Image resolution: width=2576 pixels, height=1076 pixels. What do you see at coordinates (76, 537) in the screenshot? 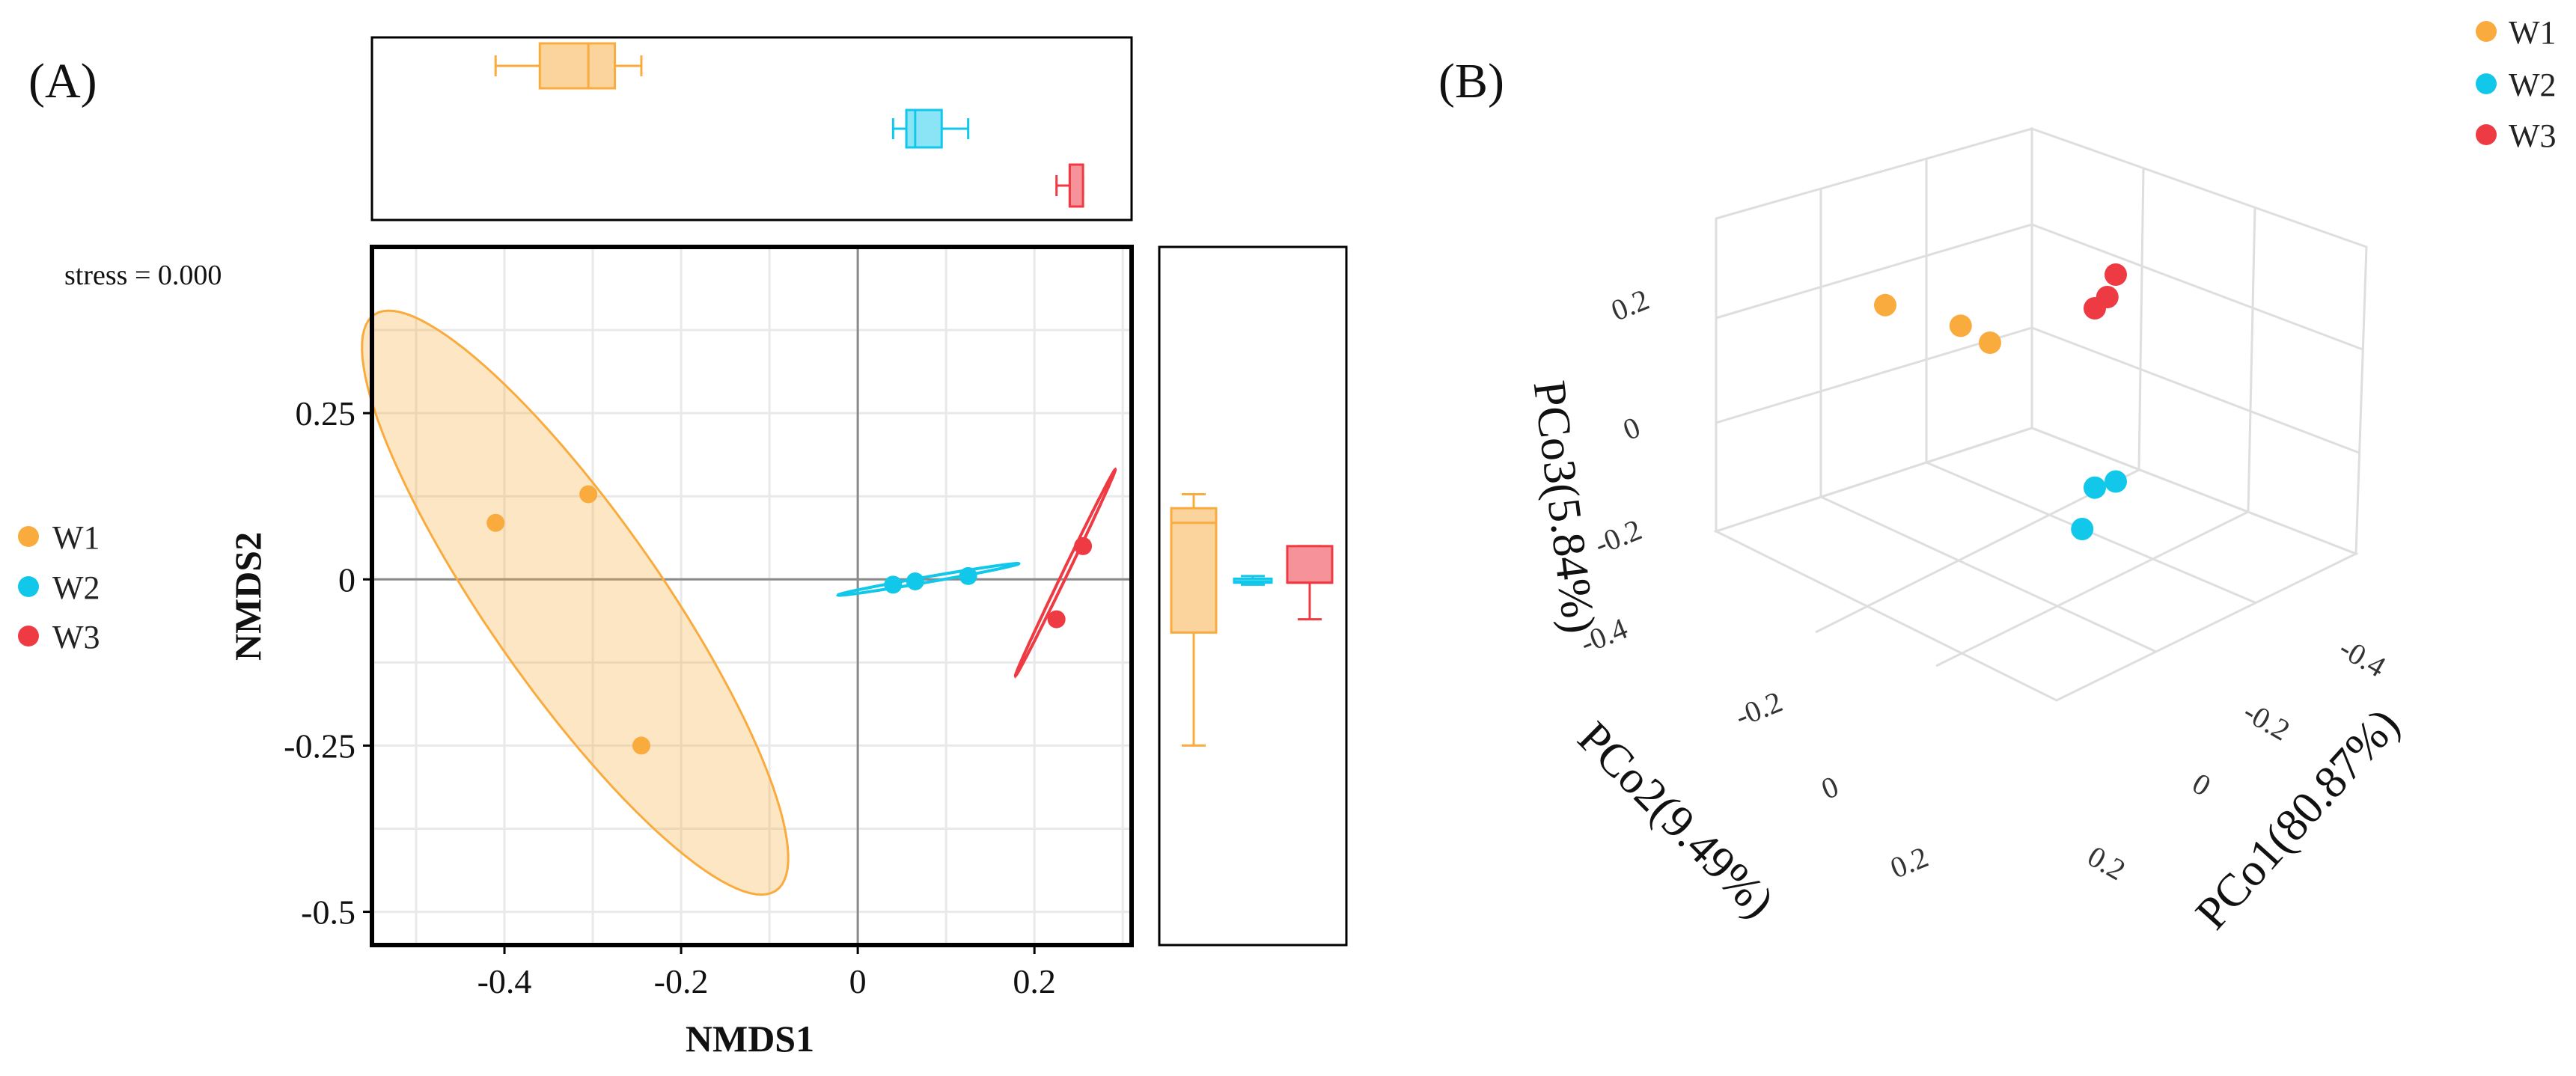
I see `legend-a-w1-label: W1` at bounding box center [76, 537].